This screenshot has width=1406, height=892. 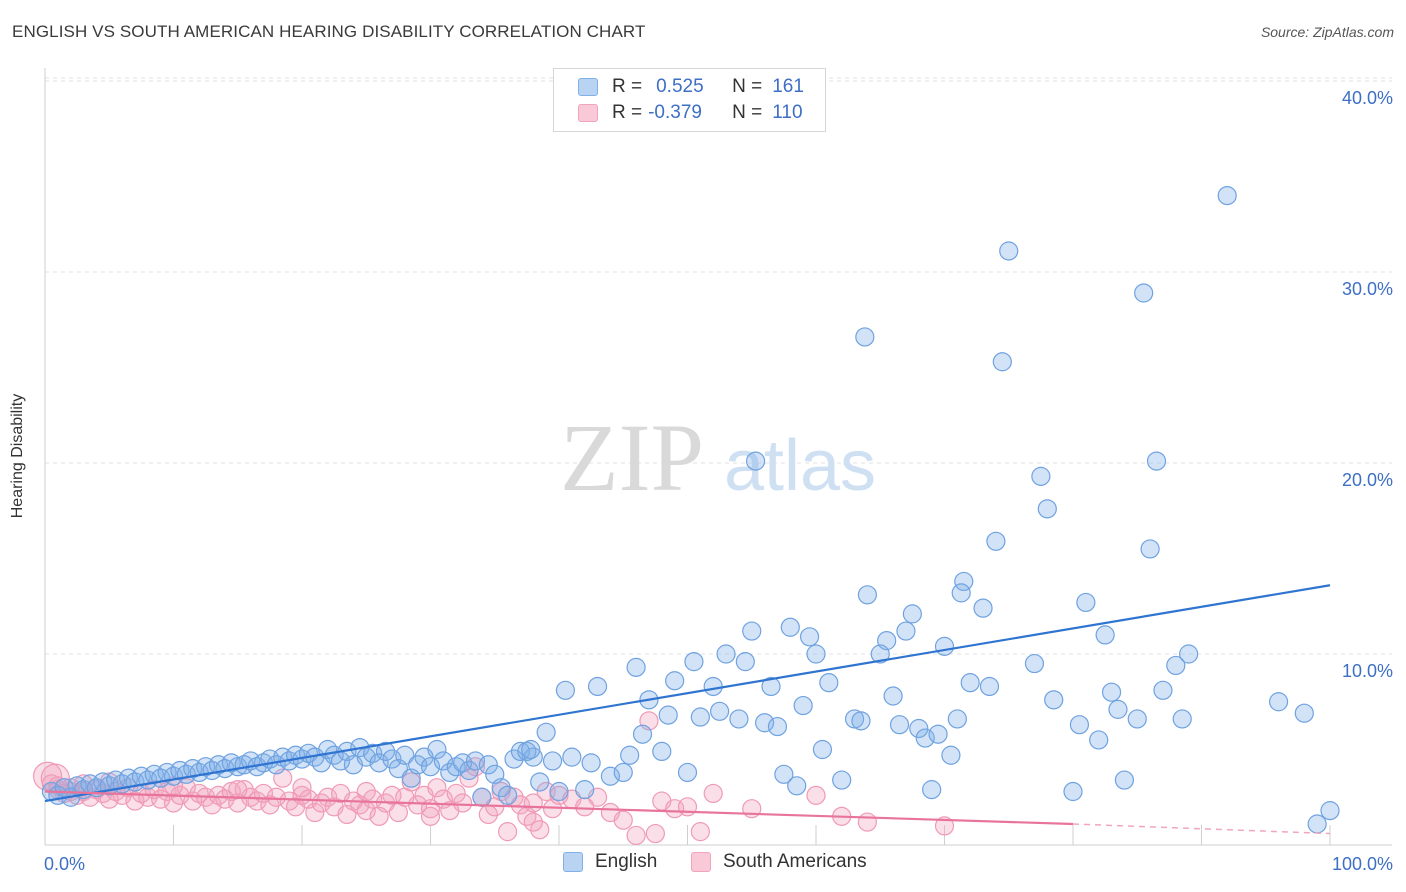 What do you see at coordinates (690, 113) in the screenshot?
I see `legend-row-south-americans: R = -0.379 N = 110` at bounding box center [690, 113].